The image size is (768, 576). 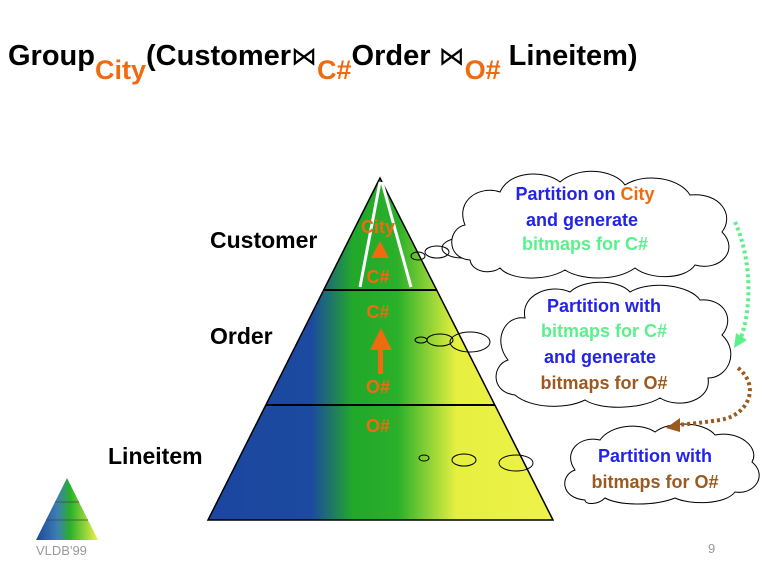 I want to click on cloud2-line1: Partition with, so click(x=604, y=306).